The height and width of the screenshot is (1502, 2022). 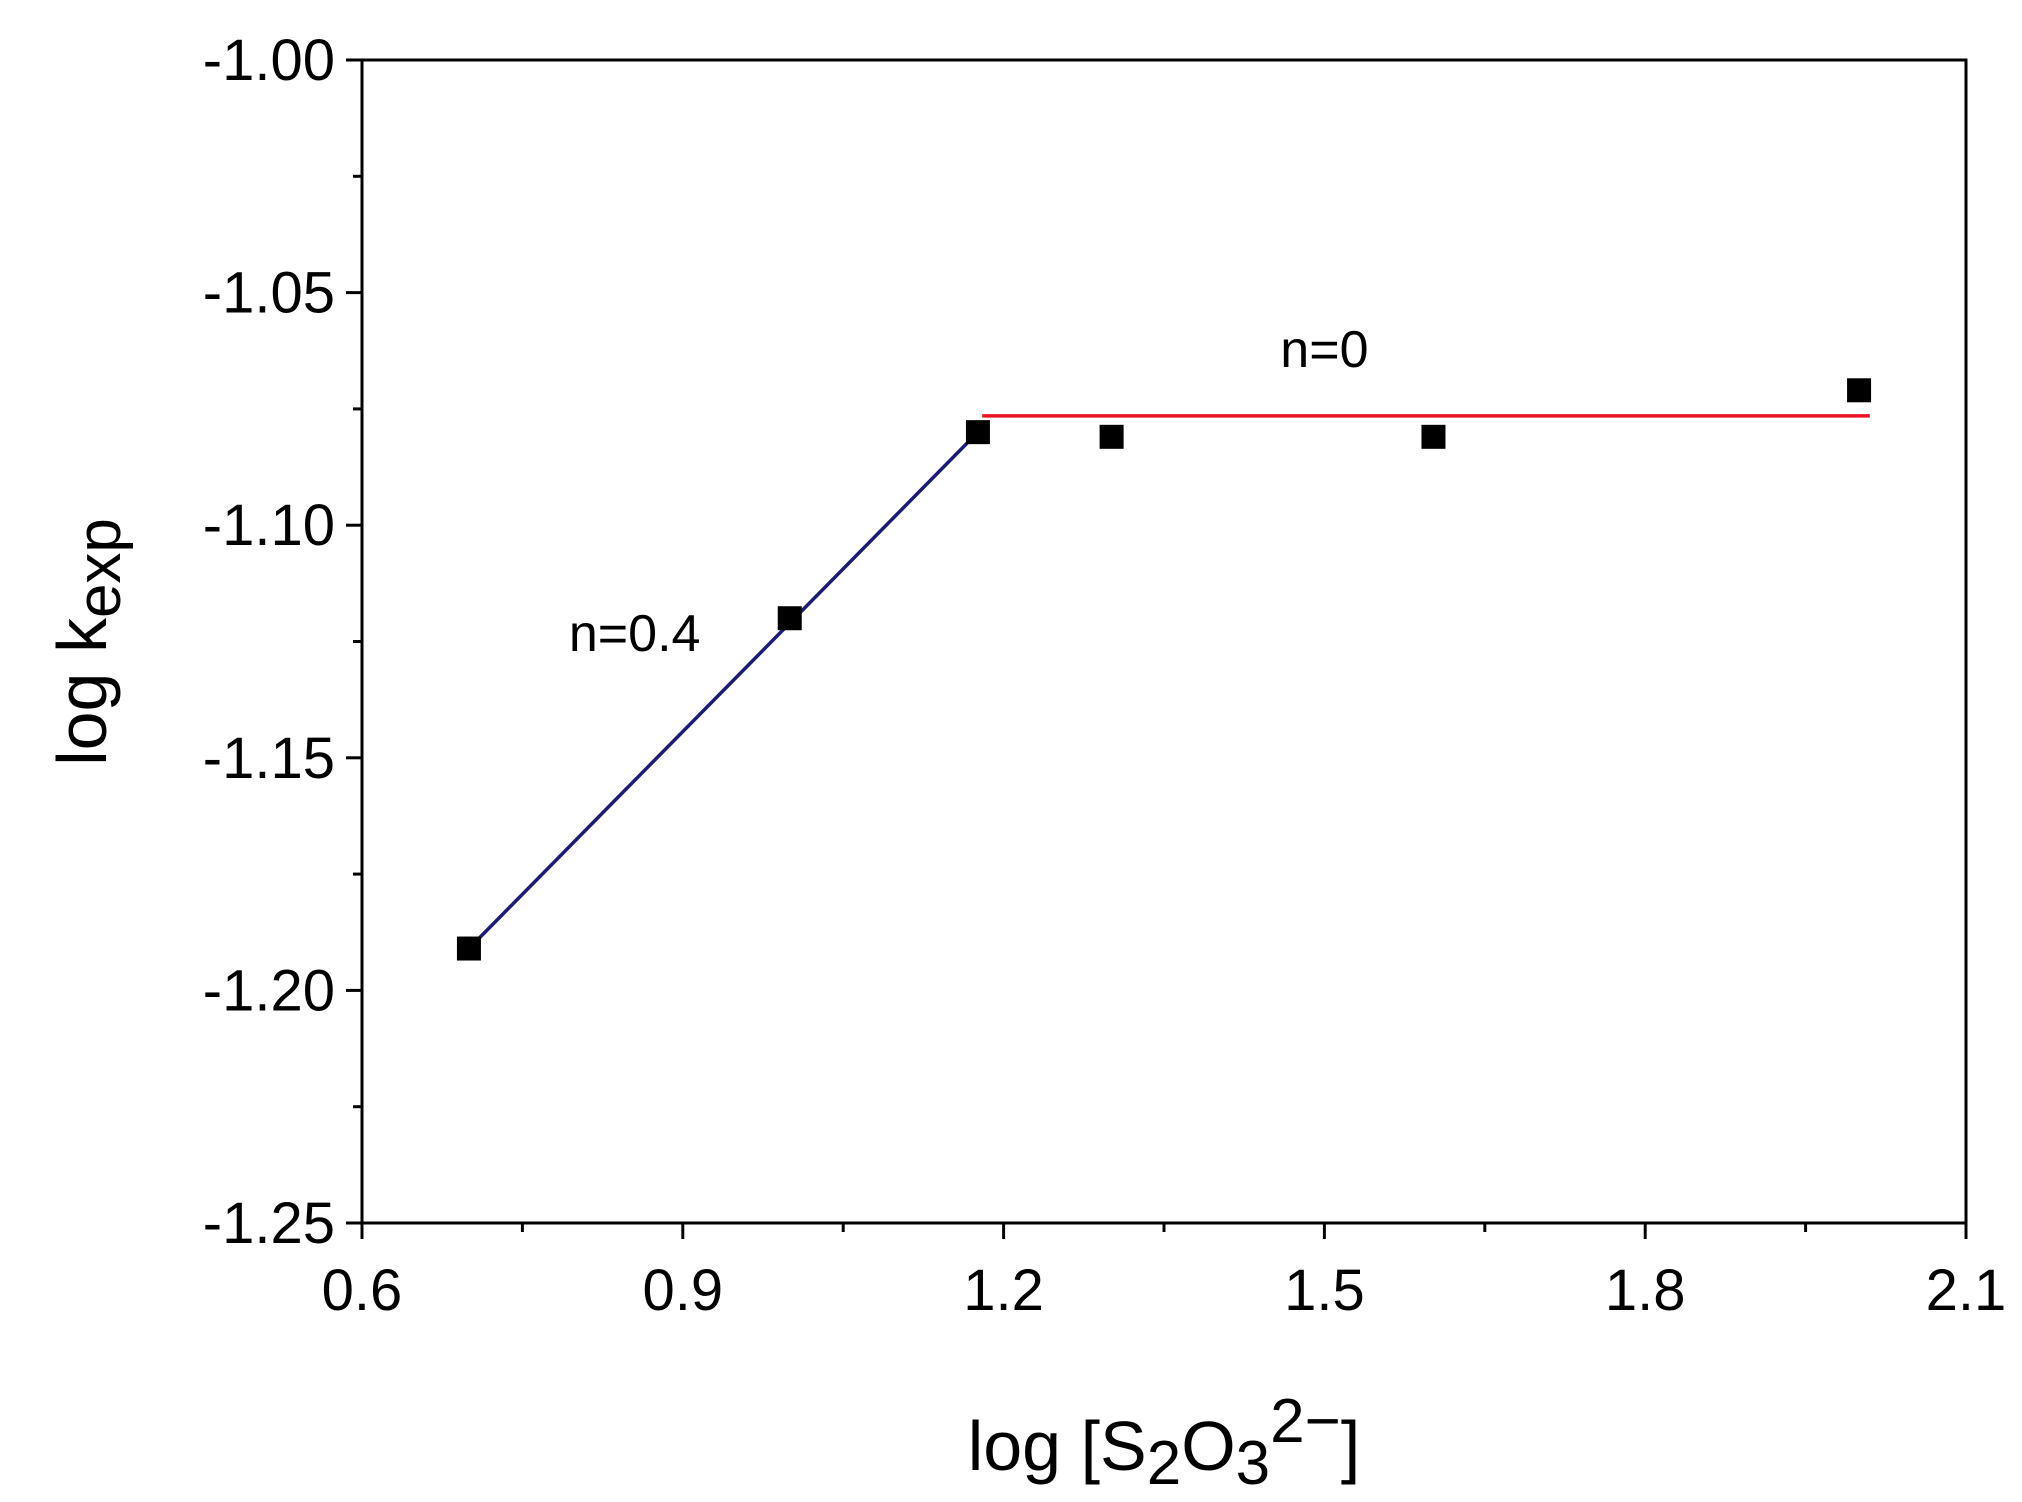 What do you see at coordinates (1645, 1290) in the screenshot?
I see `x-tick-label: 1.8` at bounding box center [1645, 1290].